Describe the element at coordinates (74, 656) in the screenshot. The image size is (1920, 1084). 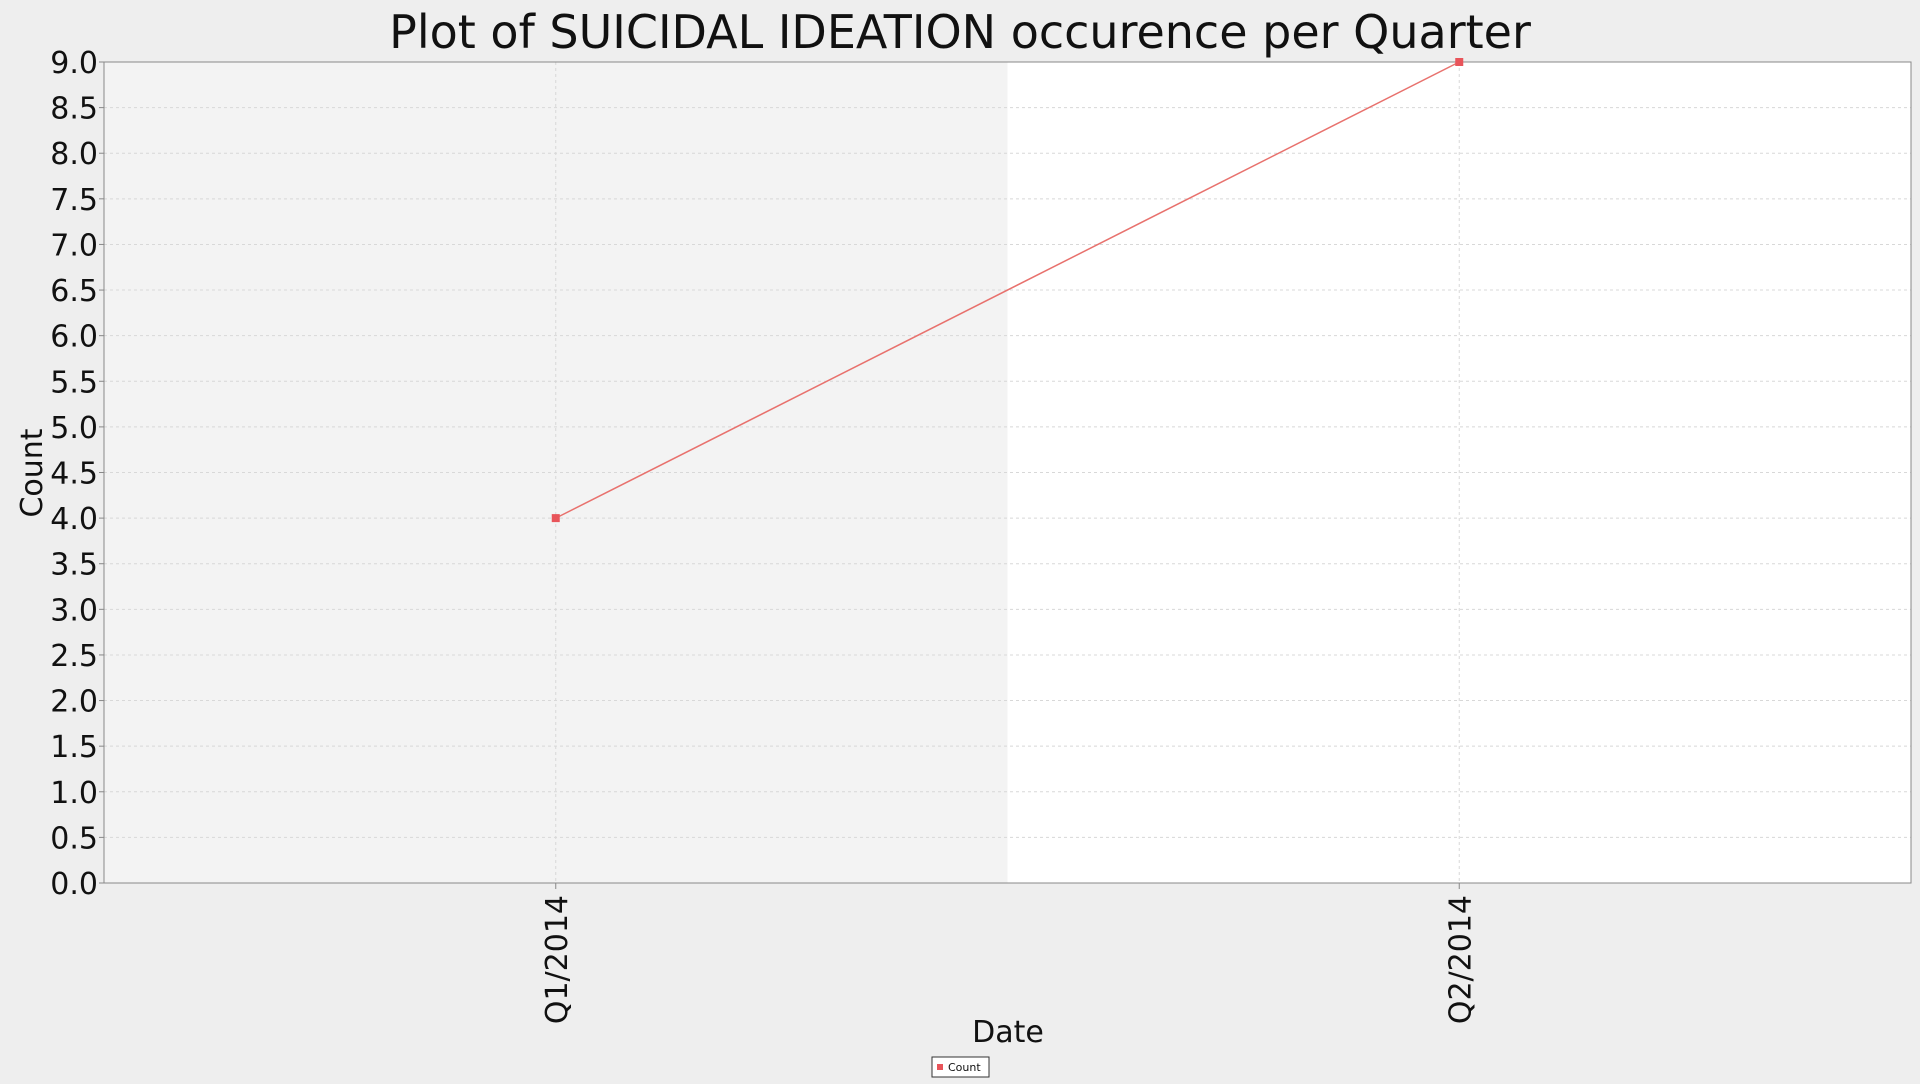
I see `y-tick-label: 2.5` at that location.